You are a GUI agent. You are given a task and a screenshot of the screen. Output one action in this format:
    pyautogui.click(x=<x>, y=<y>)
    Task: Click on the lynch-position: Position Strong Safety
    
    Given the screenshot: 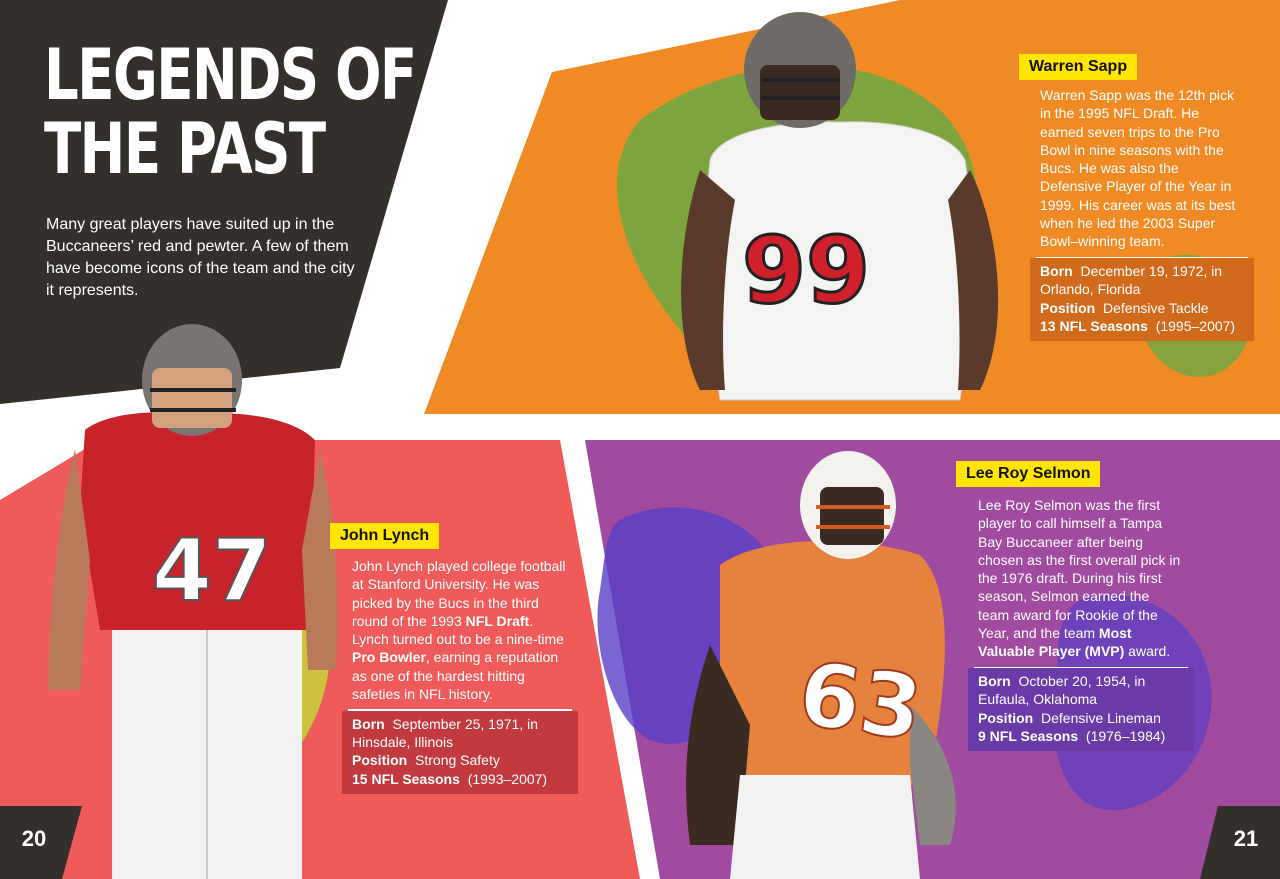 What is the action you would take?
    pyautogui.click(x=426, y=760)
    